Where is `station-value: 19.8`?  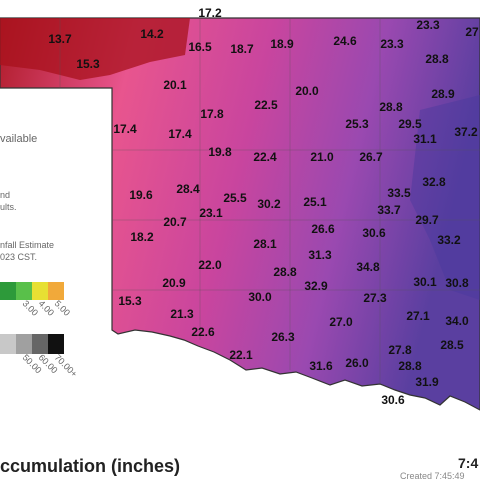
station-value: 19.8 is located at coordinates (220, 152).